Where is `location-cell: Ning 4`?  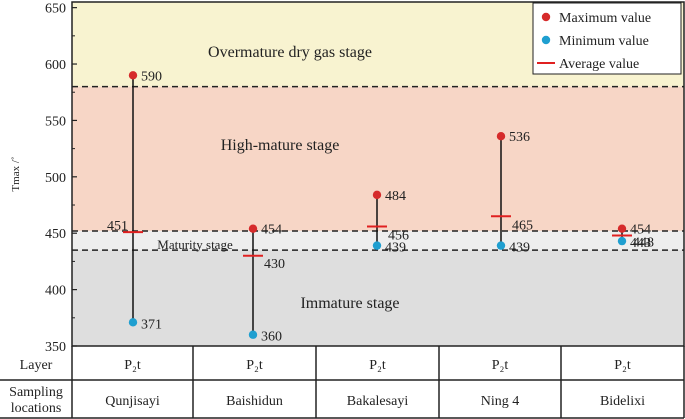
location-cell: Ning 4 is located at coordinates (500, 401).